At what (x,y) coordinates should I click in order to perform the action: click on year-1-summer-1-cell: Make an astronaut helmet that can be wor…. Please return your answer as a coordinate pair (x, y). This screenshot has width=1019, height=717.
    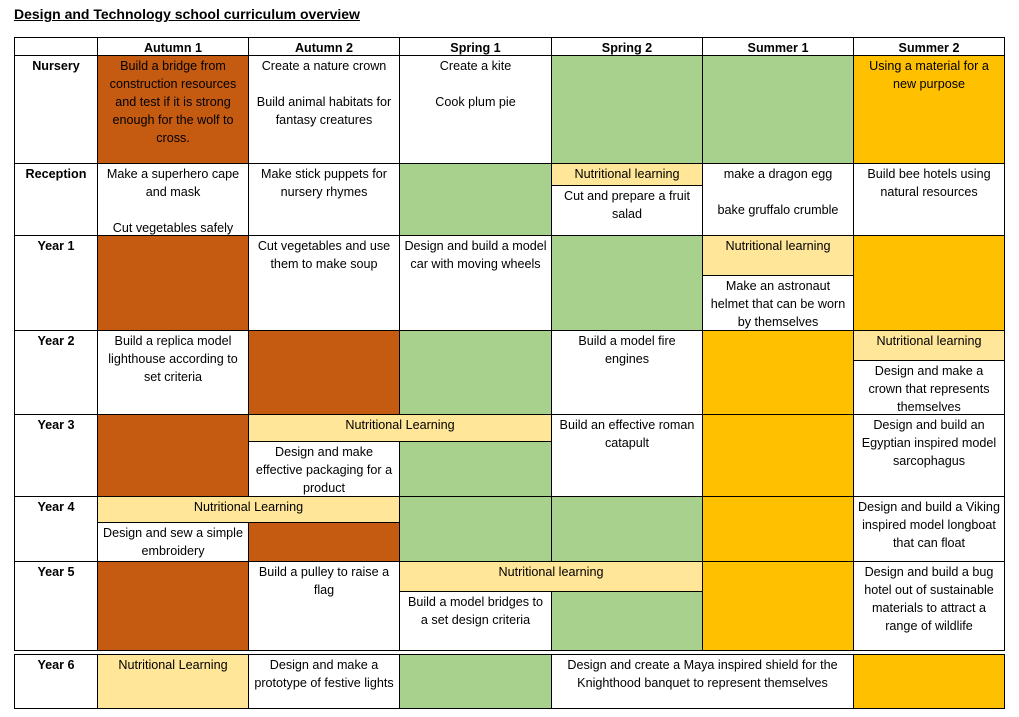
    Looking at the image, I should click on (778, 303).